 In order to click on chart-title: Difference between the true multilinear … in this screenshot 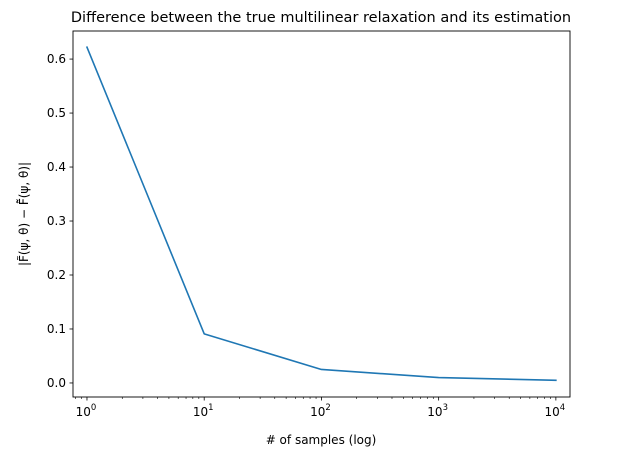, I will do `click(321, 18)`.